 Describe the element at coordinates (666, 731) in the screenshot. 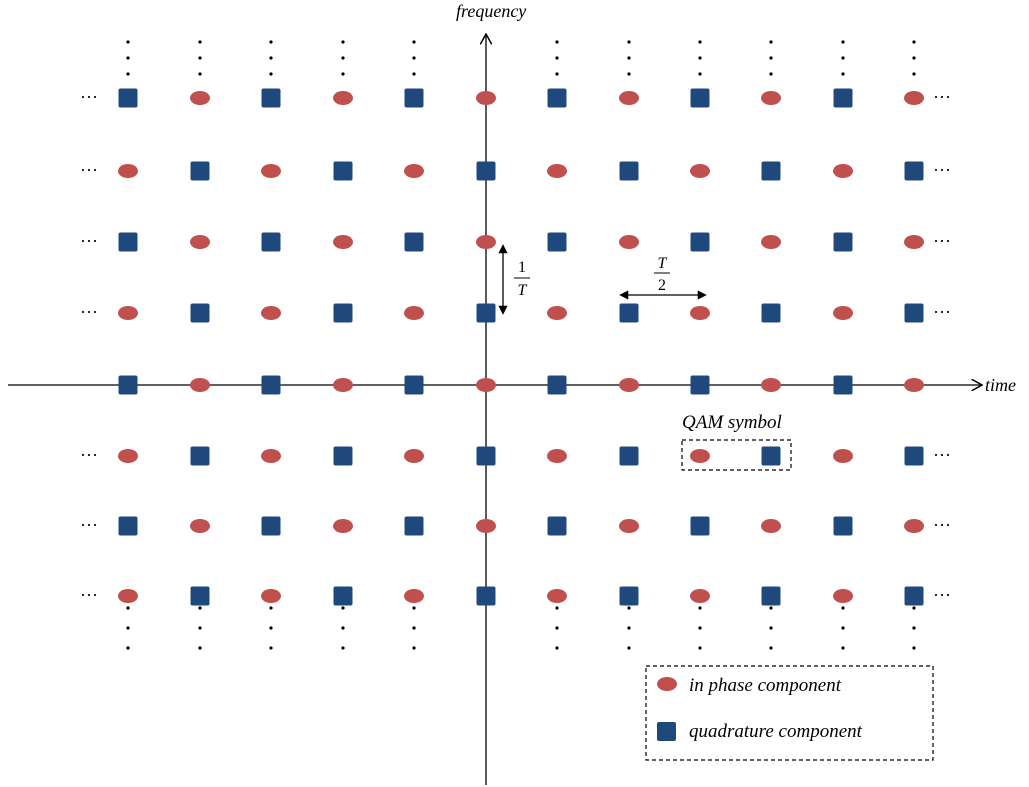

I see `legend-quadrature-icon` at that location.